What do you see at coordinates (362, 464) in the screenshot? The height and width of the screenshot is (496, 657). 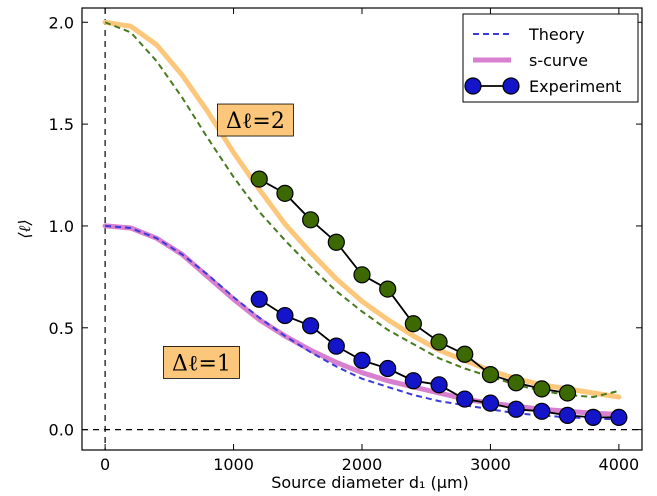 I see `x-tick-label: 2000` at bounding box center [362, 464].